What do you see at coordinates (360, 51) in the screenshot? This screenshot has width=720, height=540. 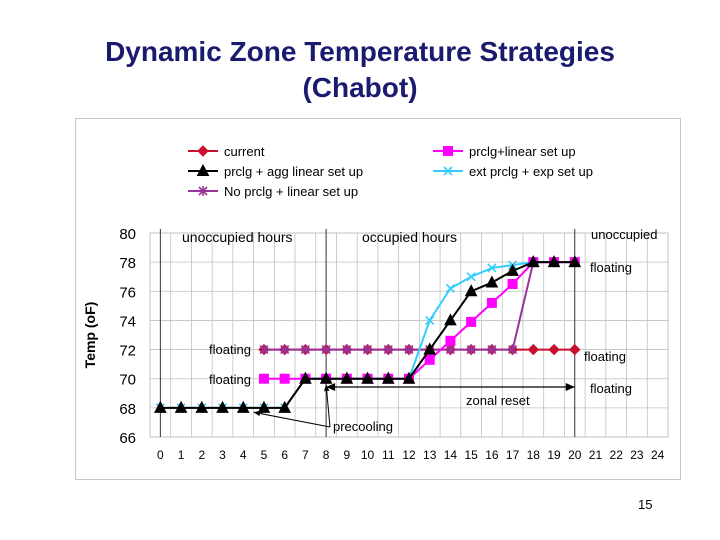 I see `slide-title-line-1: Dynamic Zone Temperature Strategies` at bounding box center [360, 51].